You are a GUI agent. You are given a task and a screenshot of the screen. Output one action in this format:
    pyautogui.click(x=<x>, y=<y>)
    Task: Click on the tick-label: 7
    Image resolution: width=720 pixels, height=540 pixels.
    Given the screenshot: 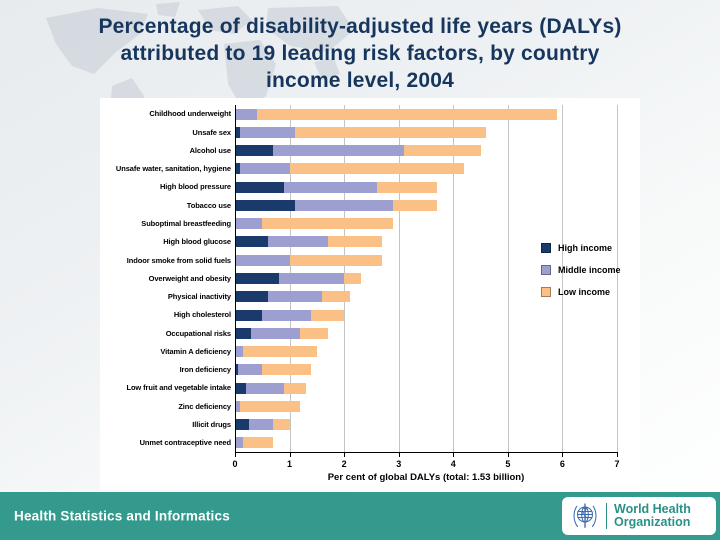 What is the action you would take?
    pyautogui.click(x=617, y=464)
    